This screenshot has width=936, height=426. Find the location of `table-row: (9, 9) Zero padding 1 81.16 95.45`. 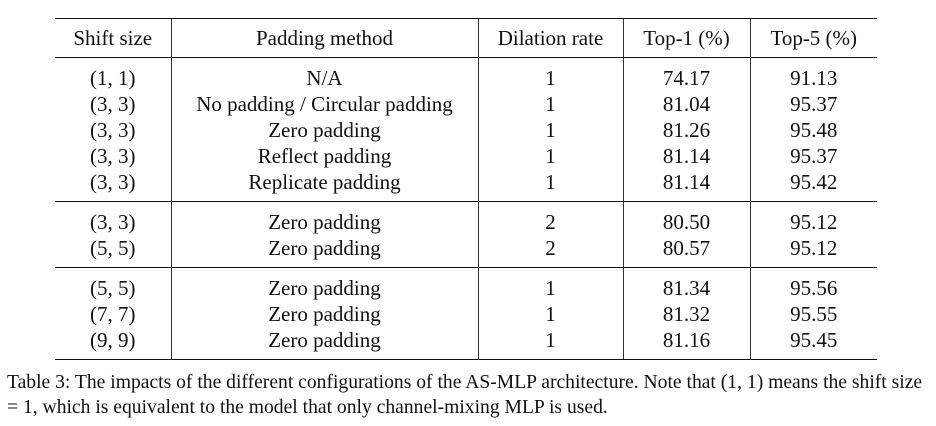

table-row: (9, 9) Zero padding 1 81.16 95.45 is located at coordinates (466, 343).